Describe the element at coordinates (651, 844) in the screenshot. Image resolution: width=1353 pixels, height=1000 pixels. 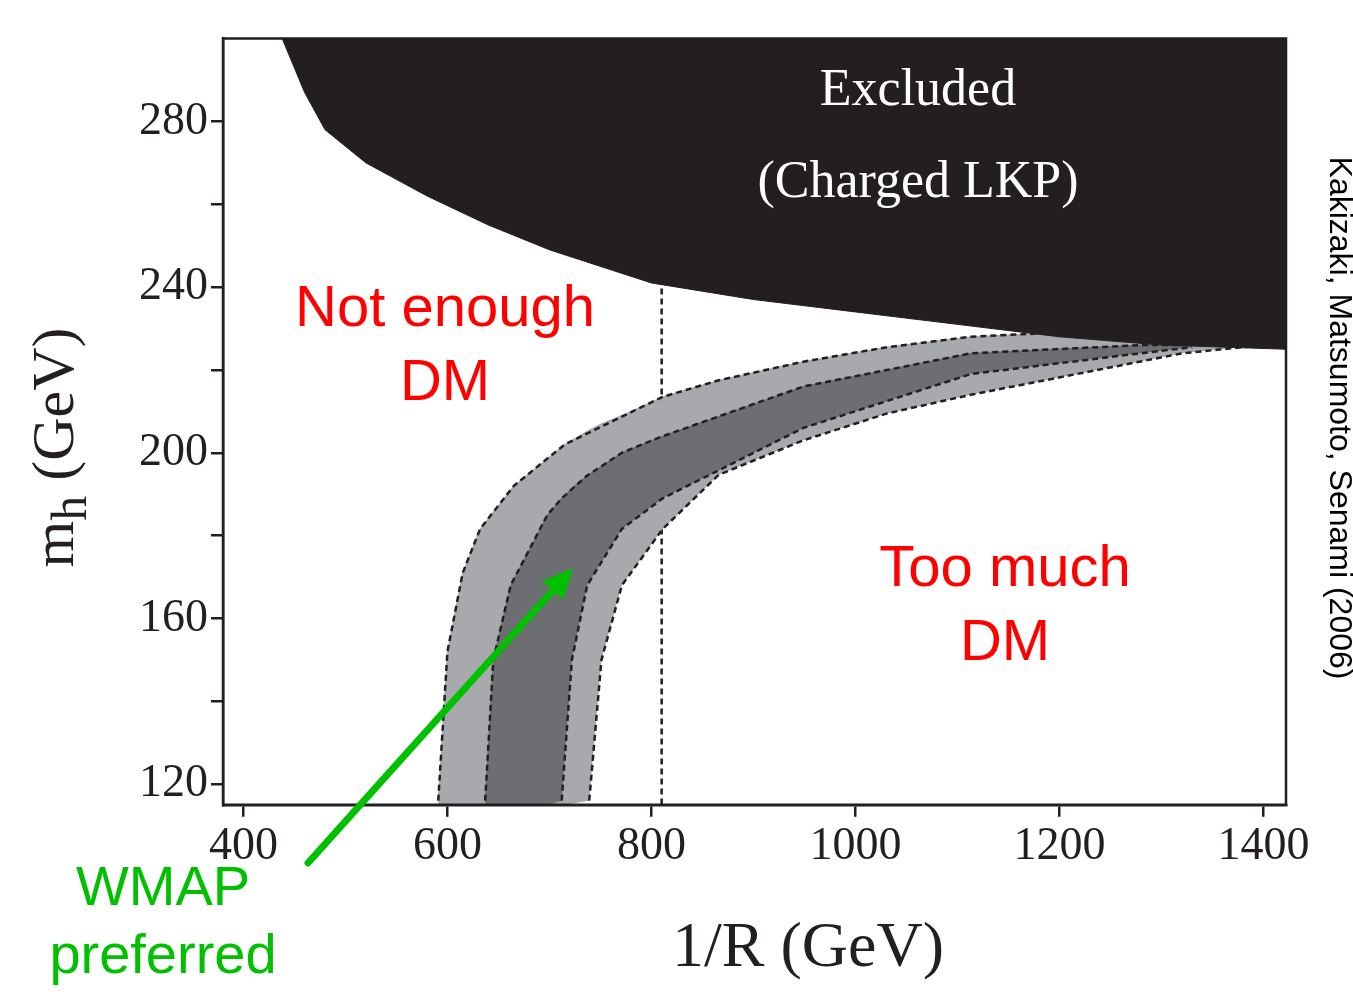
I see `x-tick-label: 800` at that location.